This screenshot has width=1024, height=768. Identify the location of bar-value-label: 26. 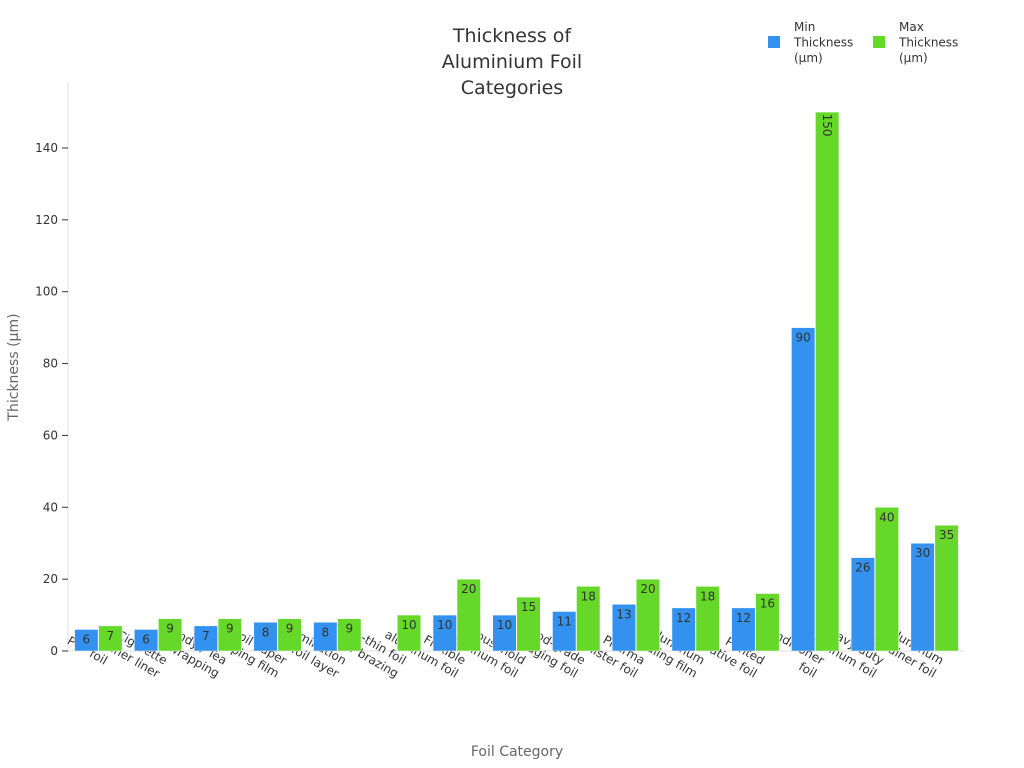
(862, 568).